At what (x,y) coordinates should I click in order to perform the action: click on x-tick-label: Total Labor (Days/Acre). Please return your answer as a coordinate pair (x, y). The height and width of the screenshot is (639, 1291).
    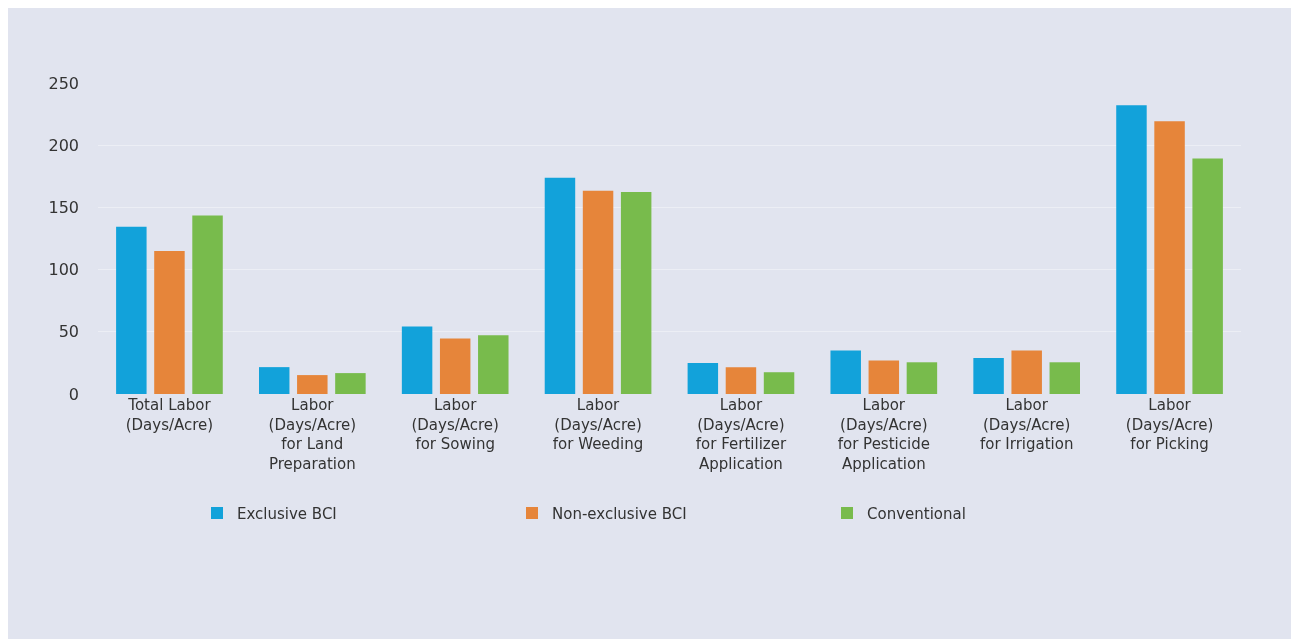
    Looking at the image, I should click on (169, 415).